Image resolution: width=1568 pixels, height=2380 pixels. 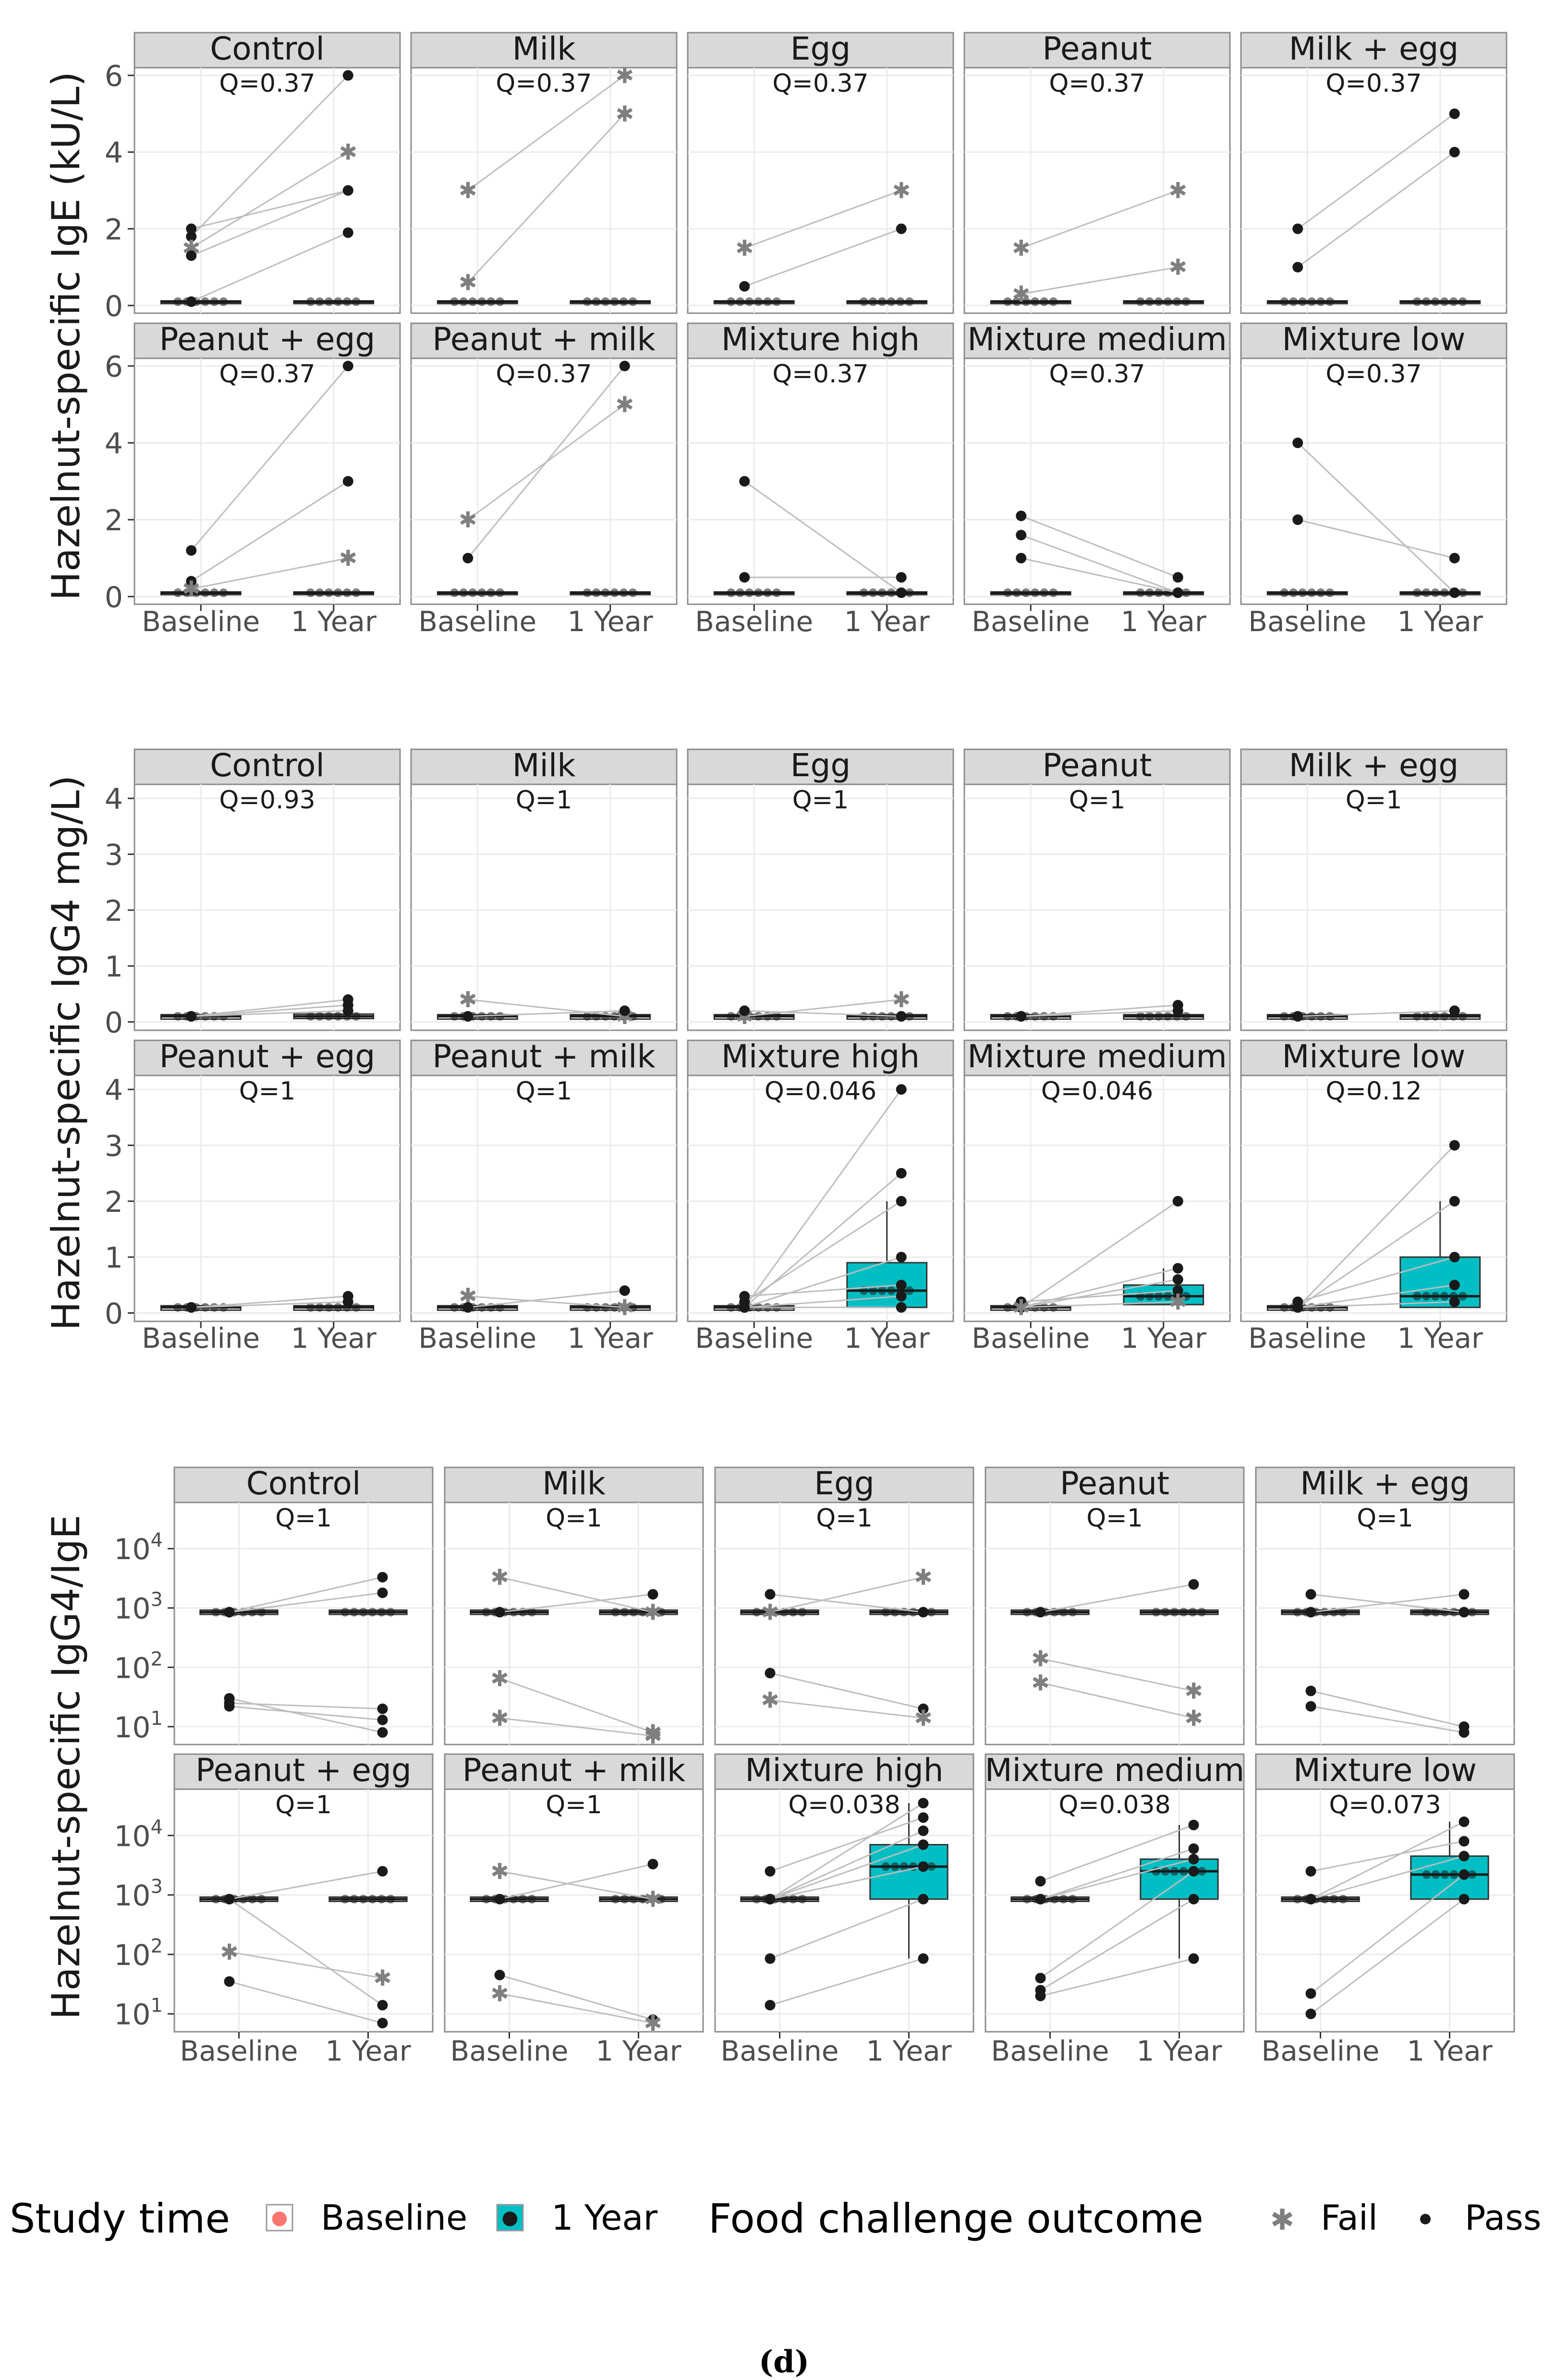 I want to click on y-tick-label-base: 10, so click(x=132, y=2015).